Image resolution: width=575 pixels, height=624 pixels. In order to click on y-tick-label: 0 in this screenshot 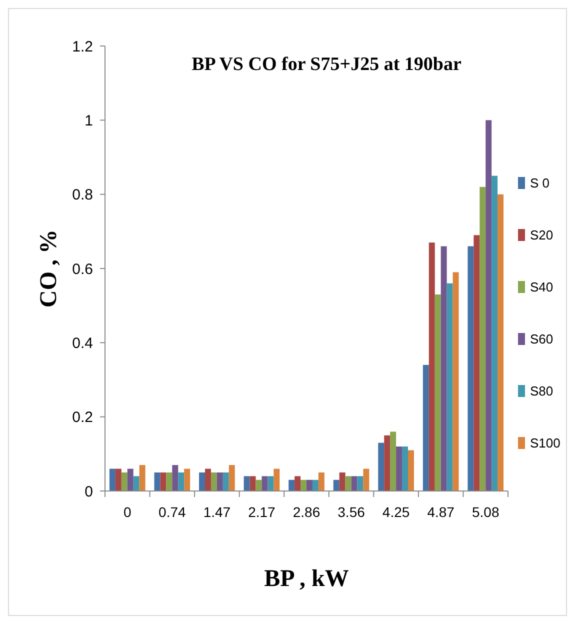, I will do `click(88, 491)`.